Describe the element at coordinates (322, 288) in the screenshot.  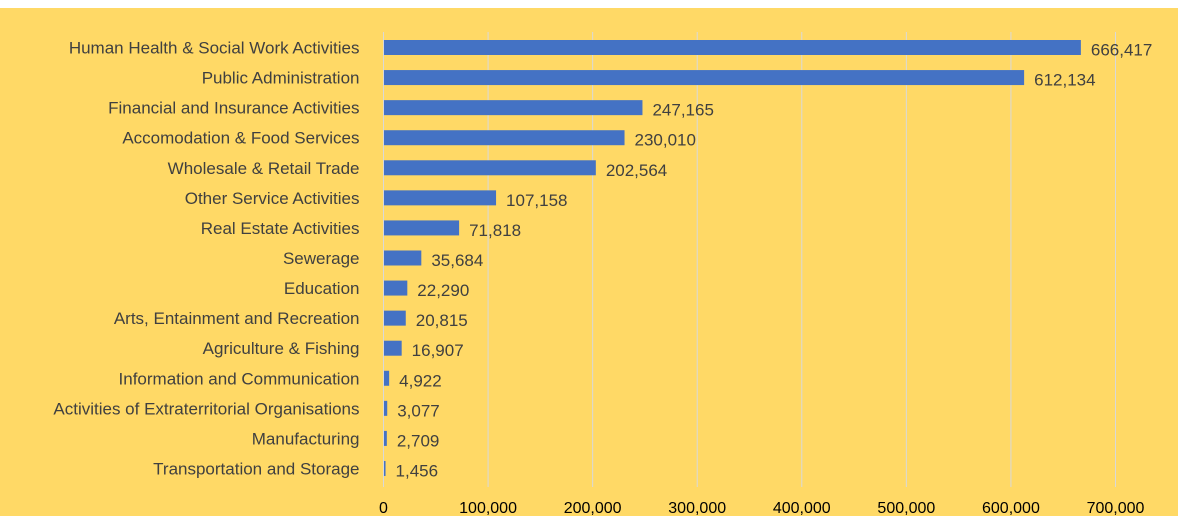
I see `category-label: Education` at that location.